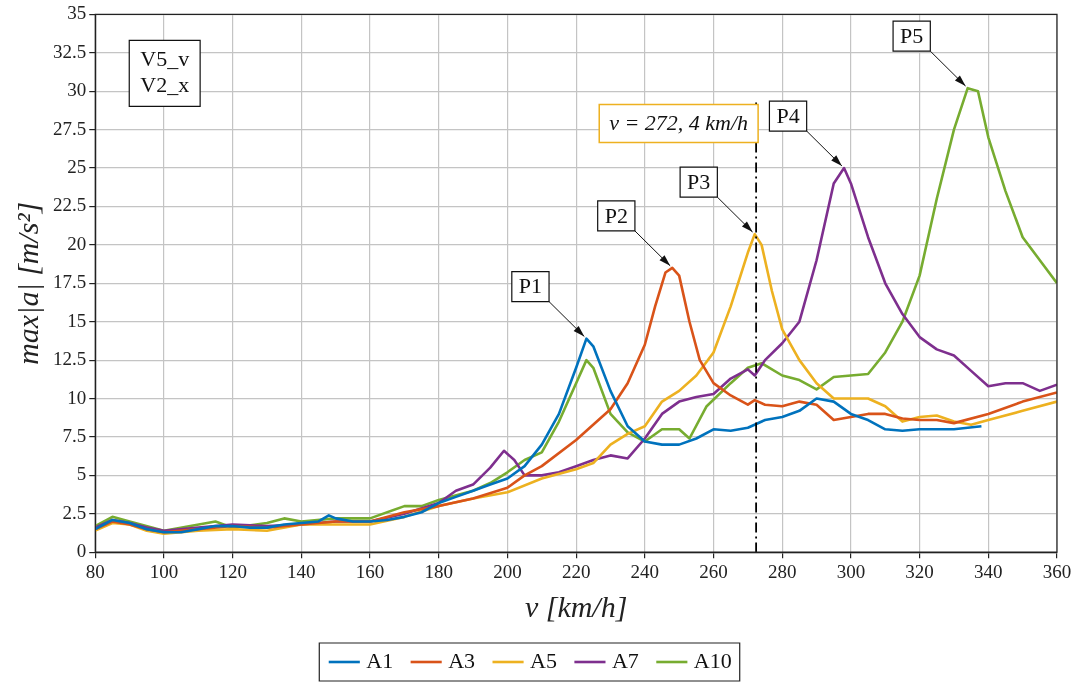 The height and width of the screenshot is (685, 1075). Describe the element at coordinates (988, 571) in the screenshot. I see `x-tick-label: 340` at that location.